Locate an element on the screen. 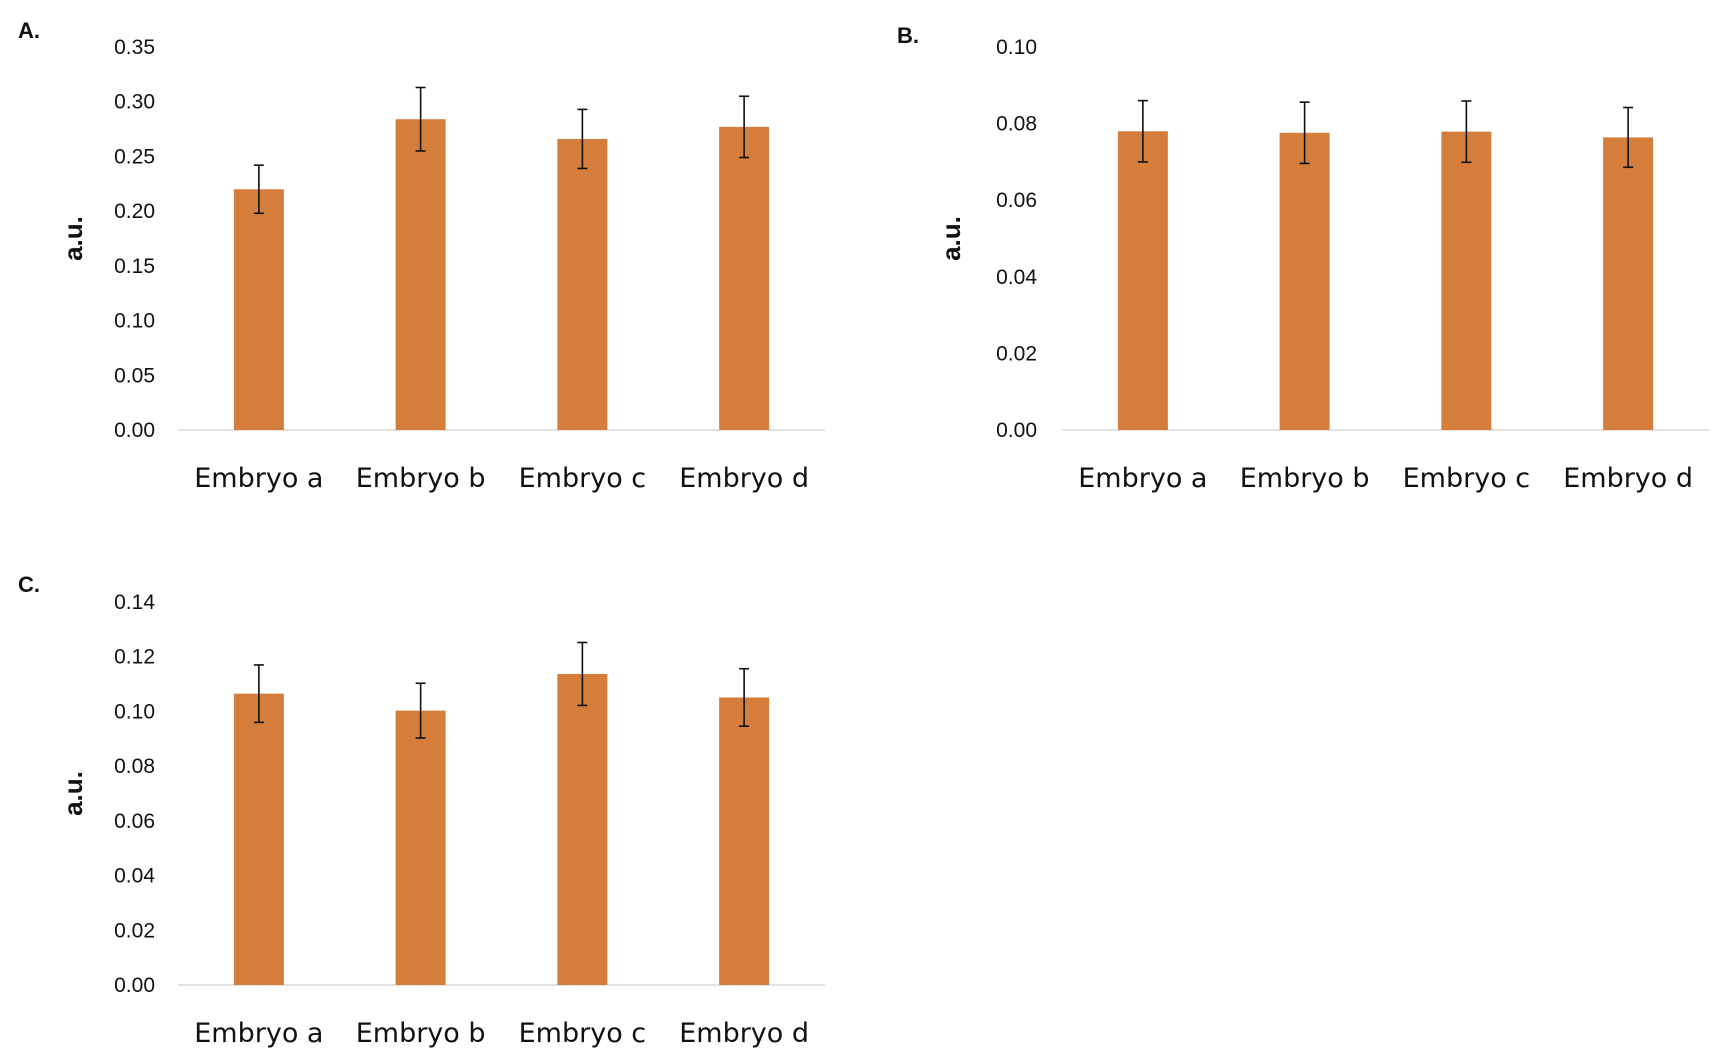  panel-letter: A. is located at coordinates (29, 30).